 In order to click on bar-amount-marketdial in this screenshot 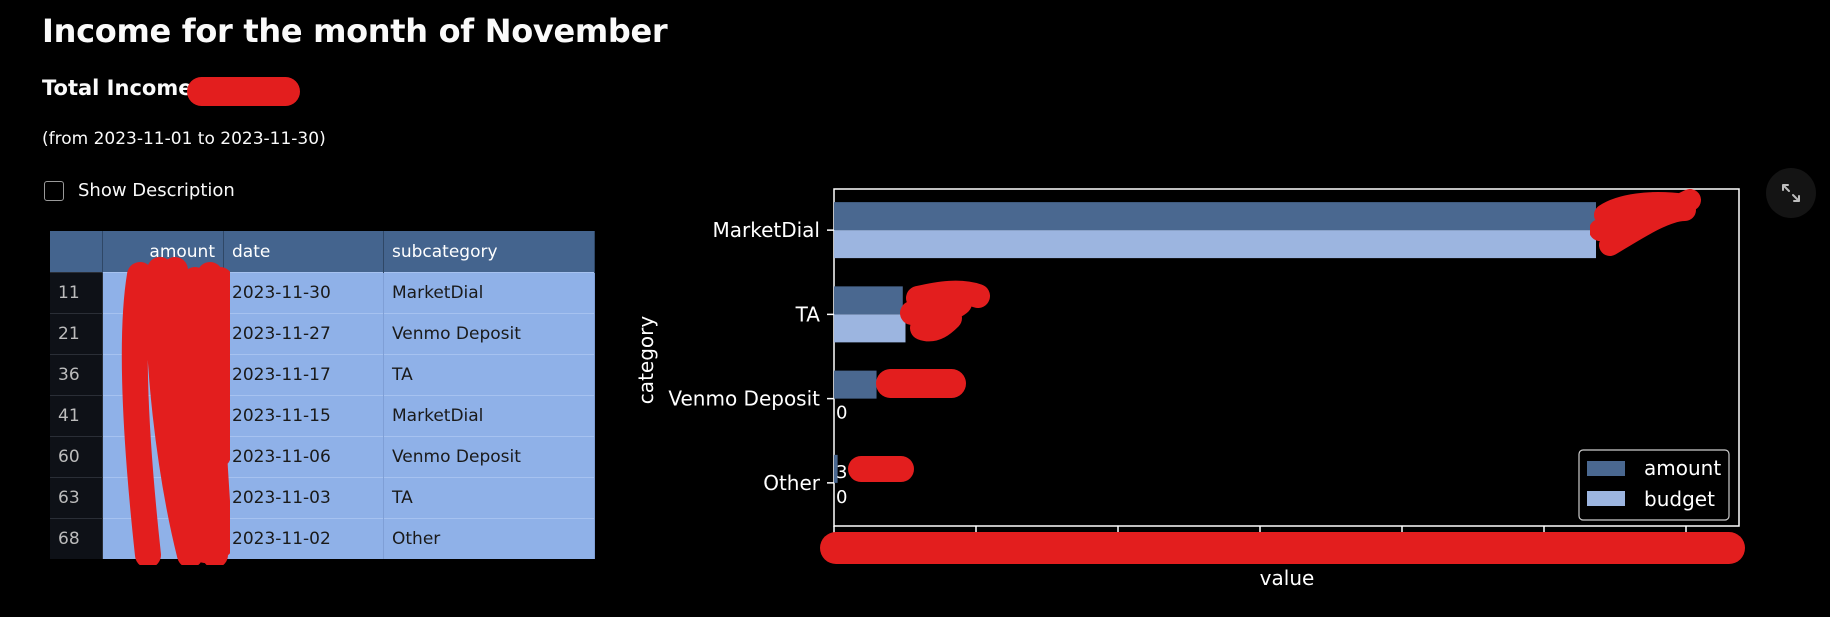, I will do `click(1215, 216)`.